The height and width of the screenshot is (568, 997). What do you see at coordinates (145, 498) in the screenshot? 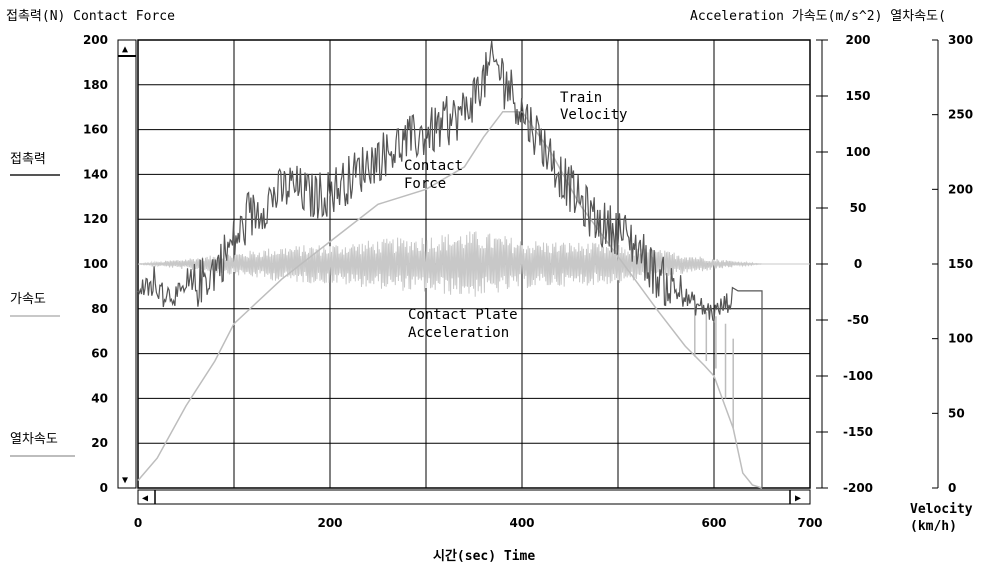
I see `scroll-left-icon: ◀` at bounding box center [145, 498].